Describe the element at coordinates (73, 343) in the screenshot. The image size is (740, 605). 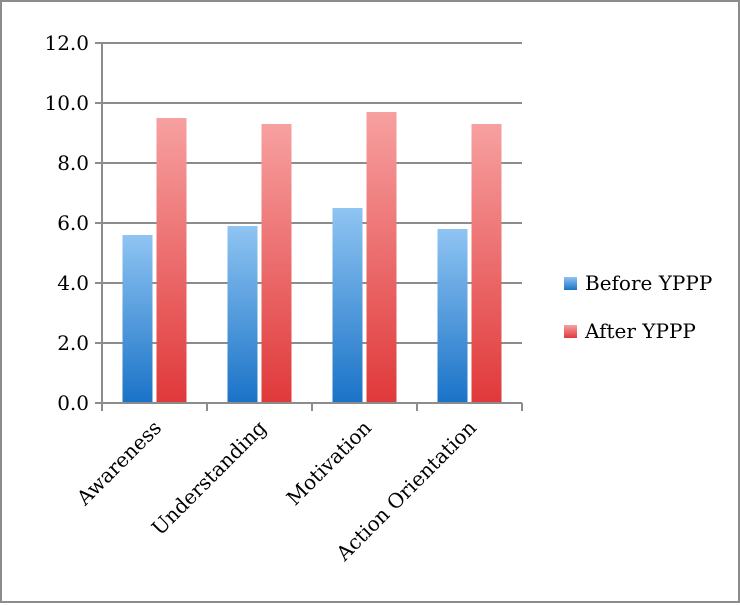
I see `y-tick-label: 2.0` at that location.